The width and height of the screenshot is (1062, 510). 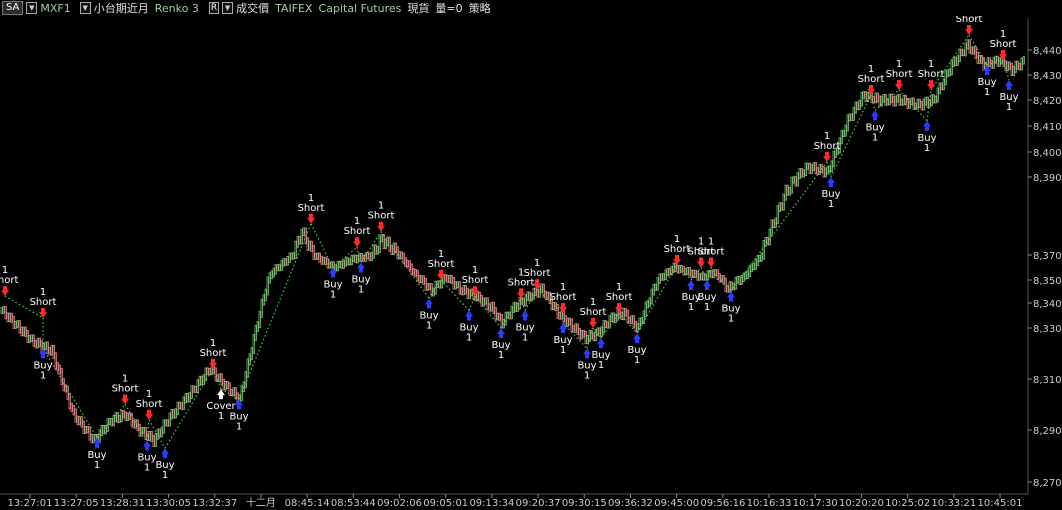 What do you see at coordinates (418, 8) in the screenshot?
I see `session-label: 現貨` at bounding box center [418, 8].